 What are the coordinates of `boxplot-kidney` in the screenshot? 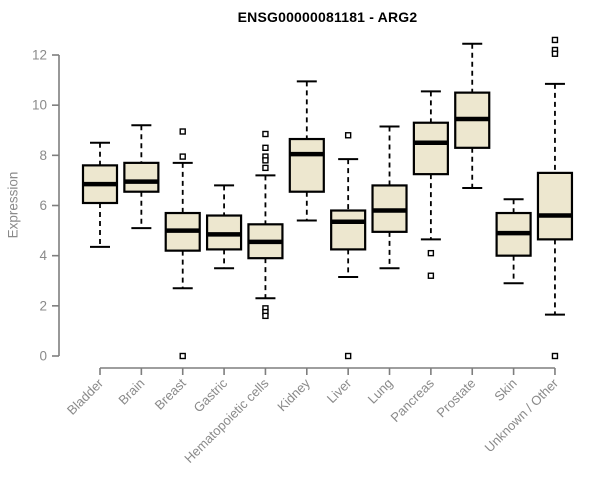 It's located at (306, 151).